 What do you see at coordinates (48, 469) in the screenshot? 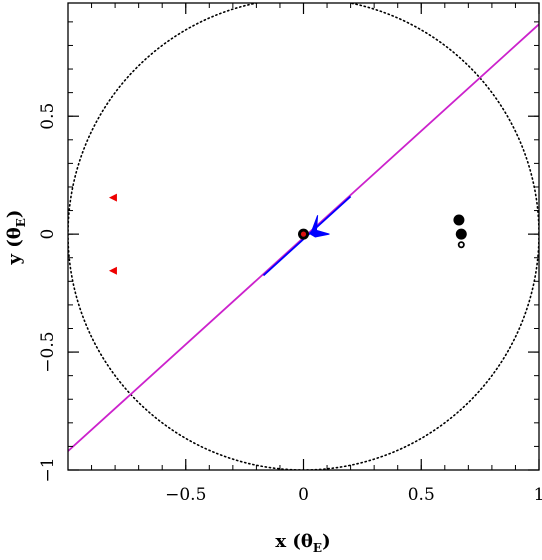
I see `y-tick-label: −1` at bounding box center [48, 469].